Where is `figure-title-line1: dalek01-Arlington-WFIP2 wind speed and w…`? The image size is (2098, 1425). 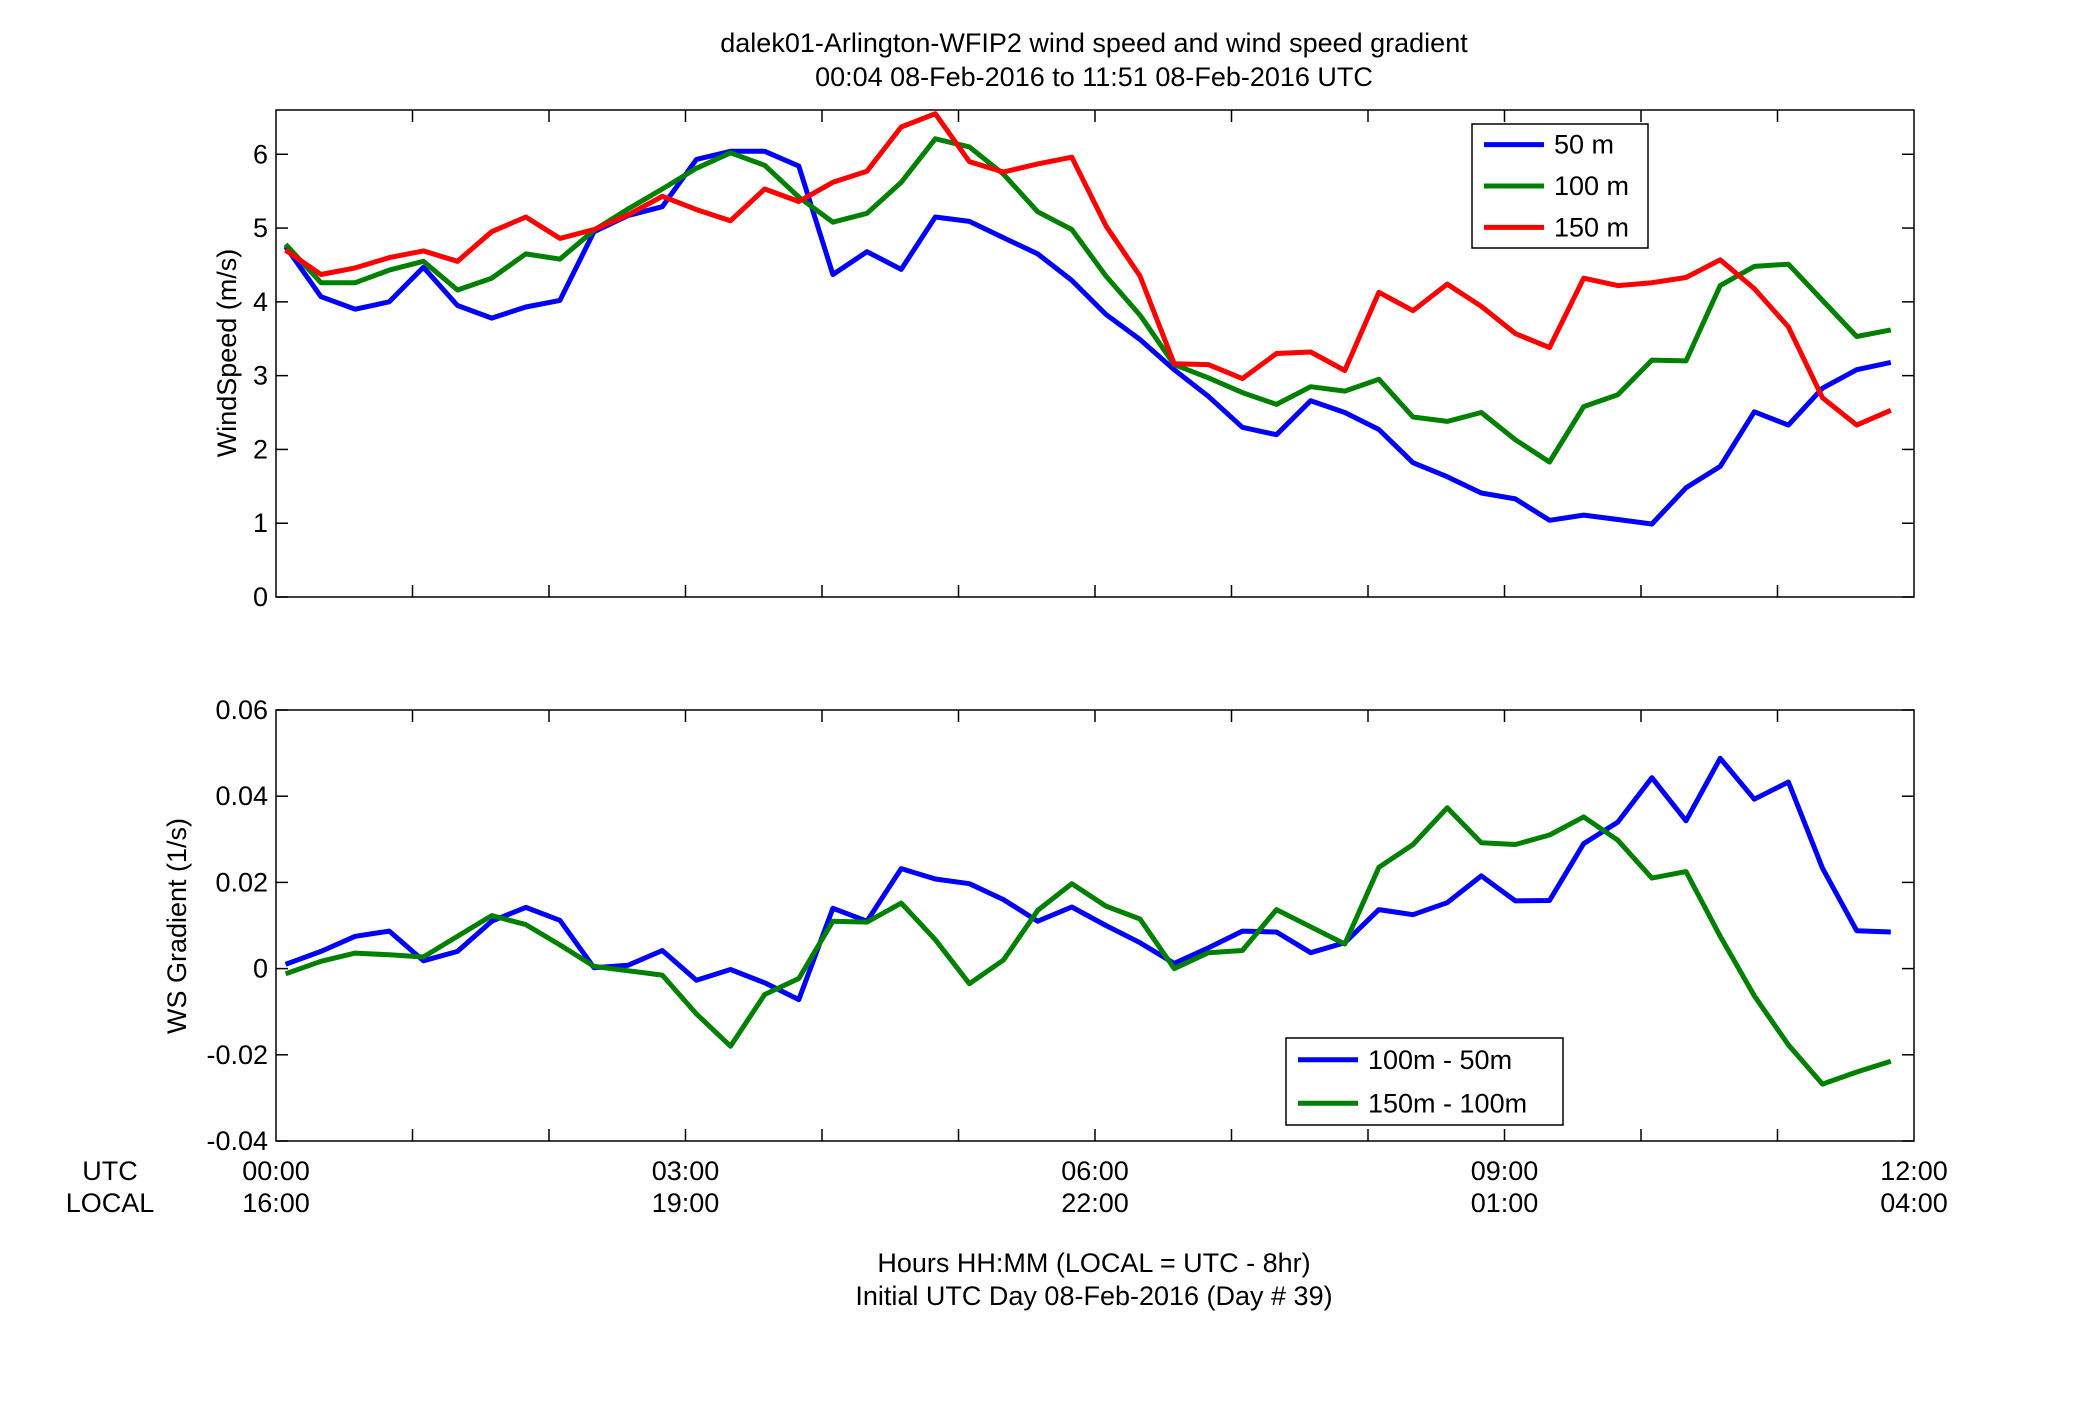 figure-title-line1: dalek01-Arlington-WFIP2 wind speed and w… is located at coordinates (1094, 43).